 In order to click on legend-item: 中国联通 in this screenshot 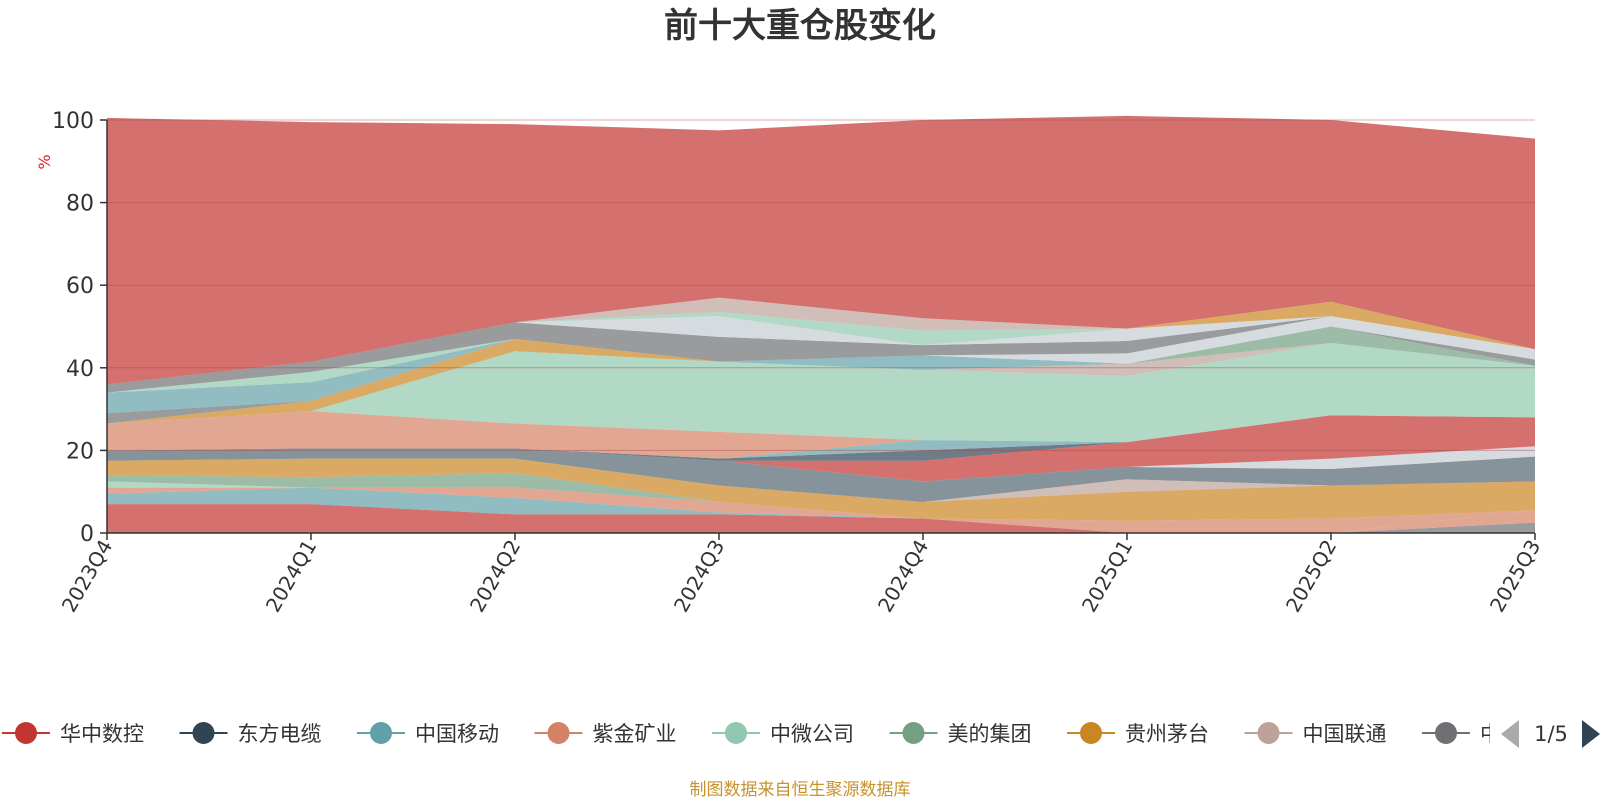, I will do `click(1315, 734)`.